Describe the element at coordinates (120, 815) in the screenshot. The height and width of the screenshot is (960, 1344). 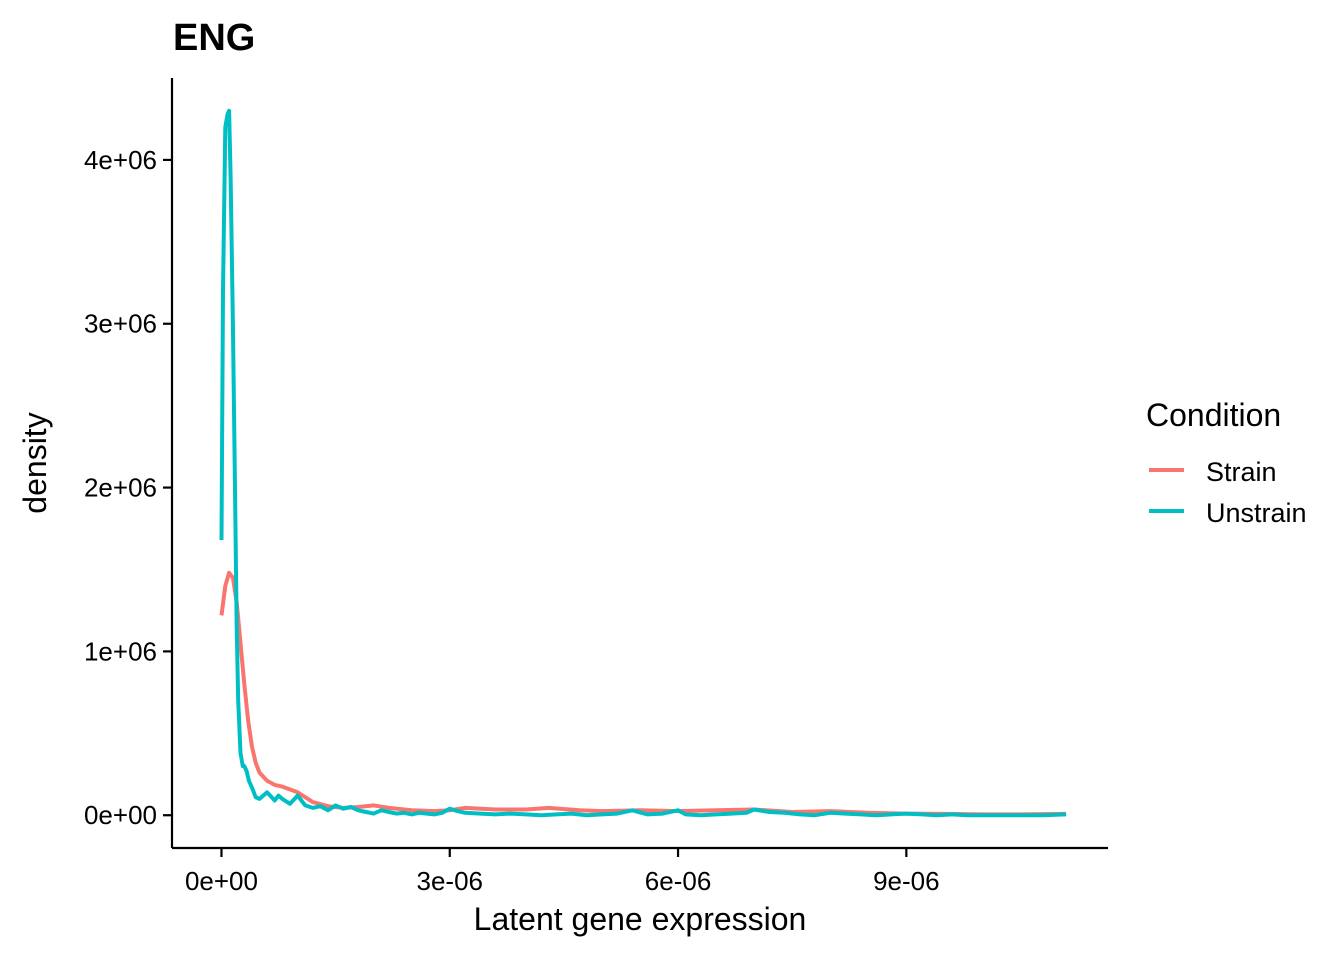
I see `y-tick-label: 0e+00` at that location.